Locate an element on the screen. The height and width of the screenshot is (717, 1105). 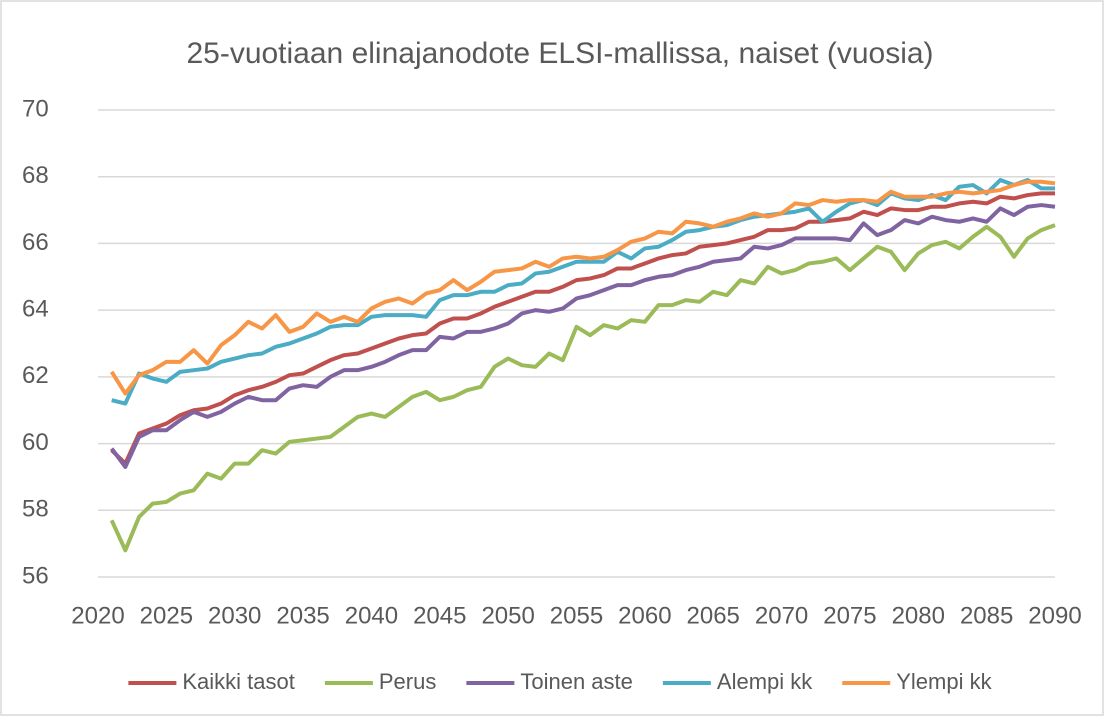
x-tick-label: 2050 is located at coordinates (507, 615).